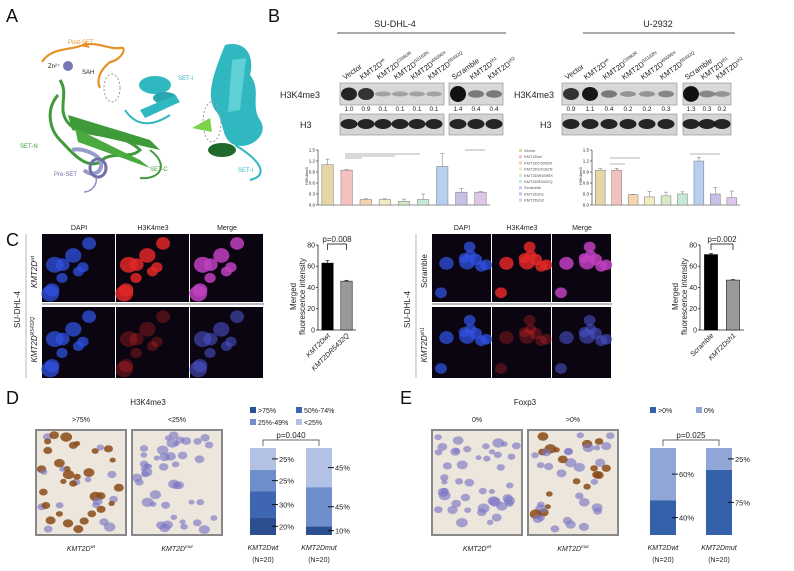 Image resolution: width=794 pixels, height=571 pixels. Describe the element at coordinates (110, 117) in the screenshot. I see `protein-structure-main` at that location.